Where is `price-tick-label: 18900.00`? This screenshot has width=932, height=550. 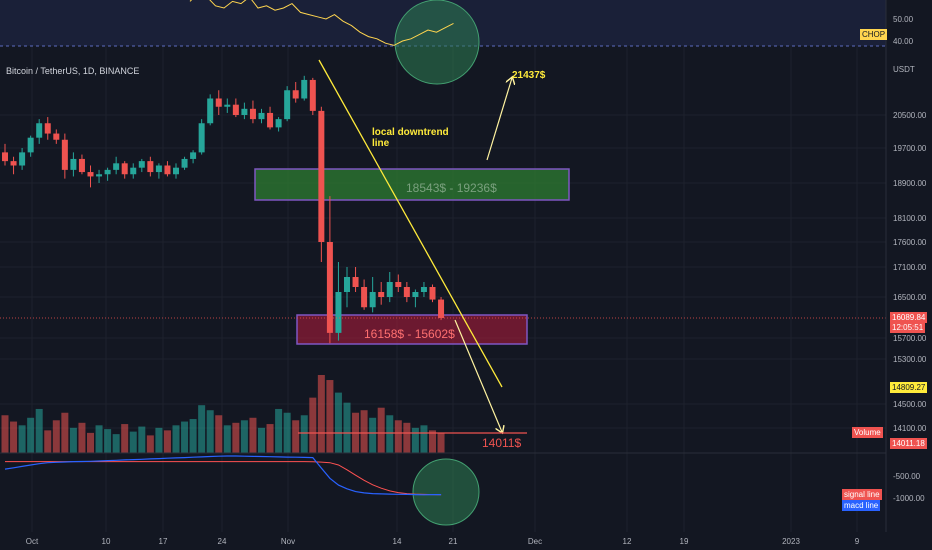
price-tick-label: 18900.00 is located at coordinates (910, 183).